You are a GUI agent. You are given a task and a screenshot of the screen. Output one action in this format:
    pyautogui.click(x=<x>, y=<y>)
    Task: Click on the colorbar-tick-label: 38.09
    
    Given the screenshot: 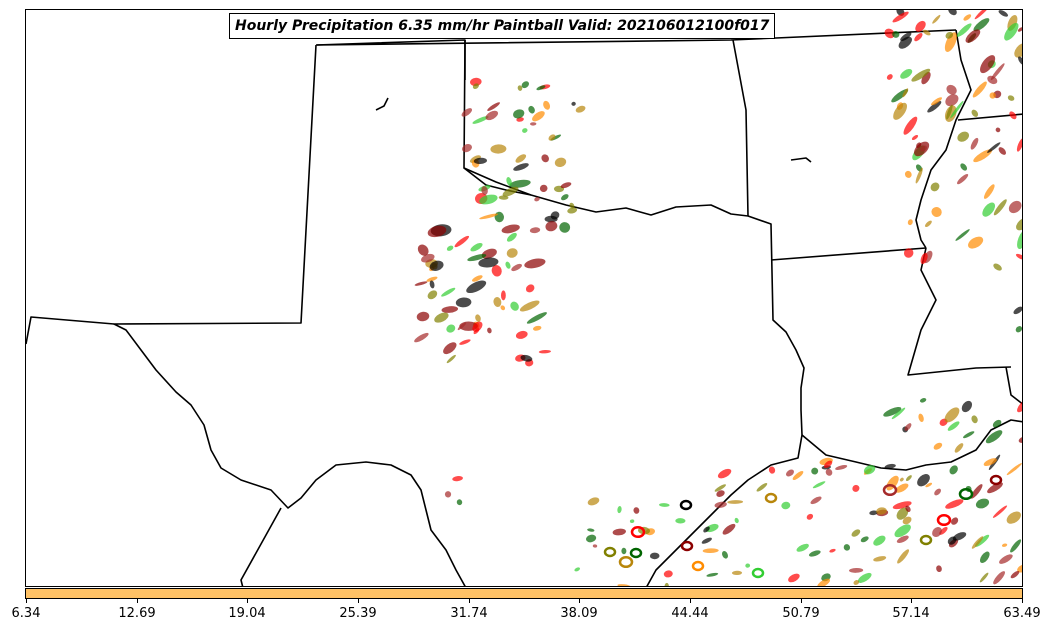 What is the action you would take?
    pyautogui.click(x=579, y=613)
    